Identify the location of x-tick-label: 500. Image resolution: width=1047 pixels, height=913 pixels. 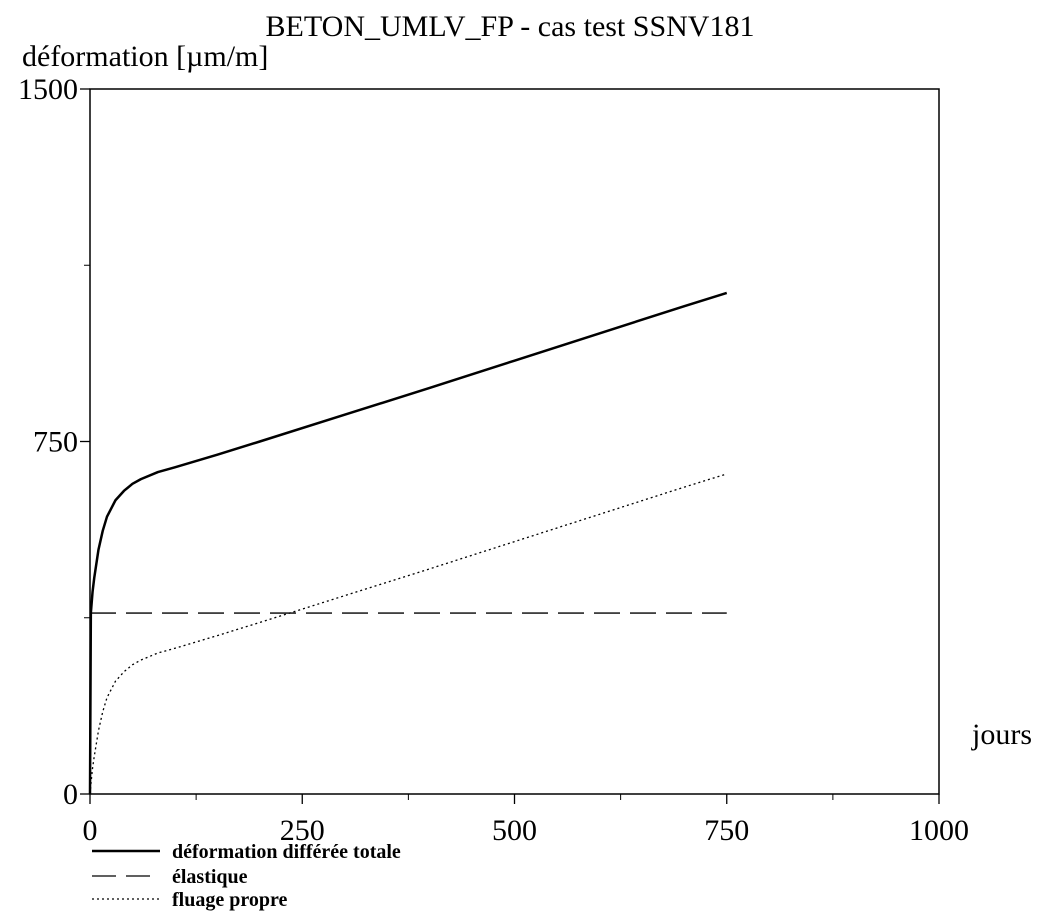
(514, 830).